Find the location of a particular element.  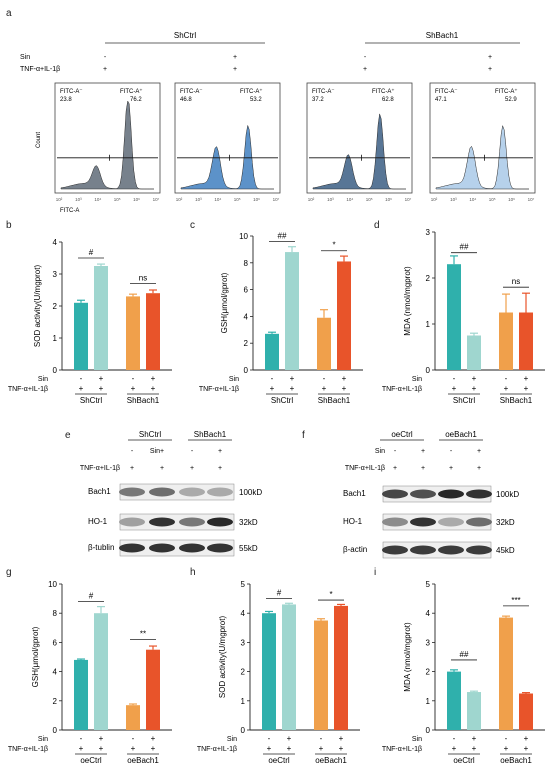

gate-pos-value: 53.2 is located at coordinates (256, 100).